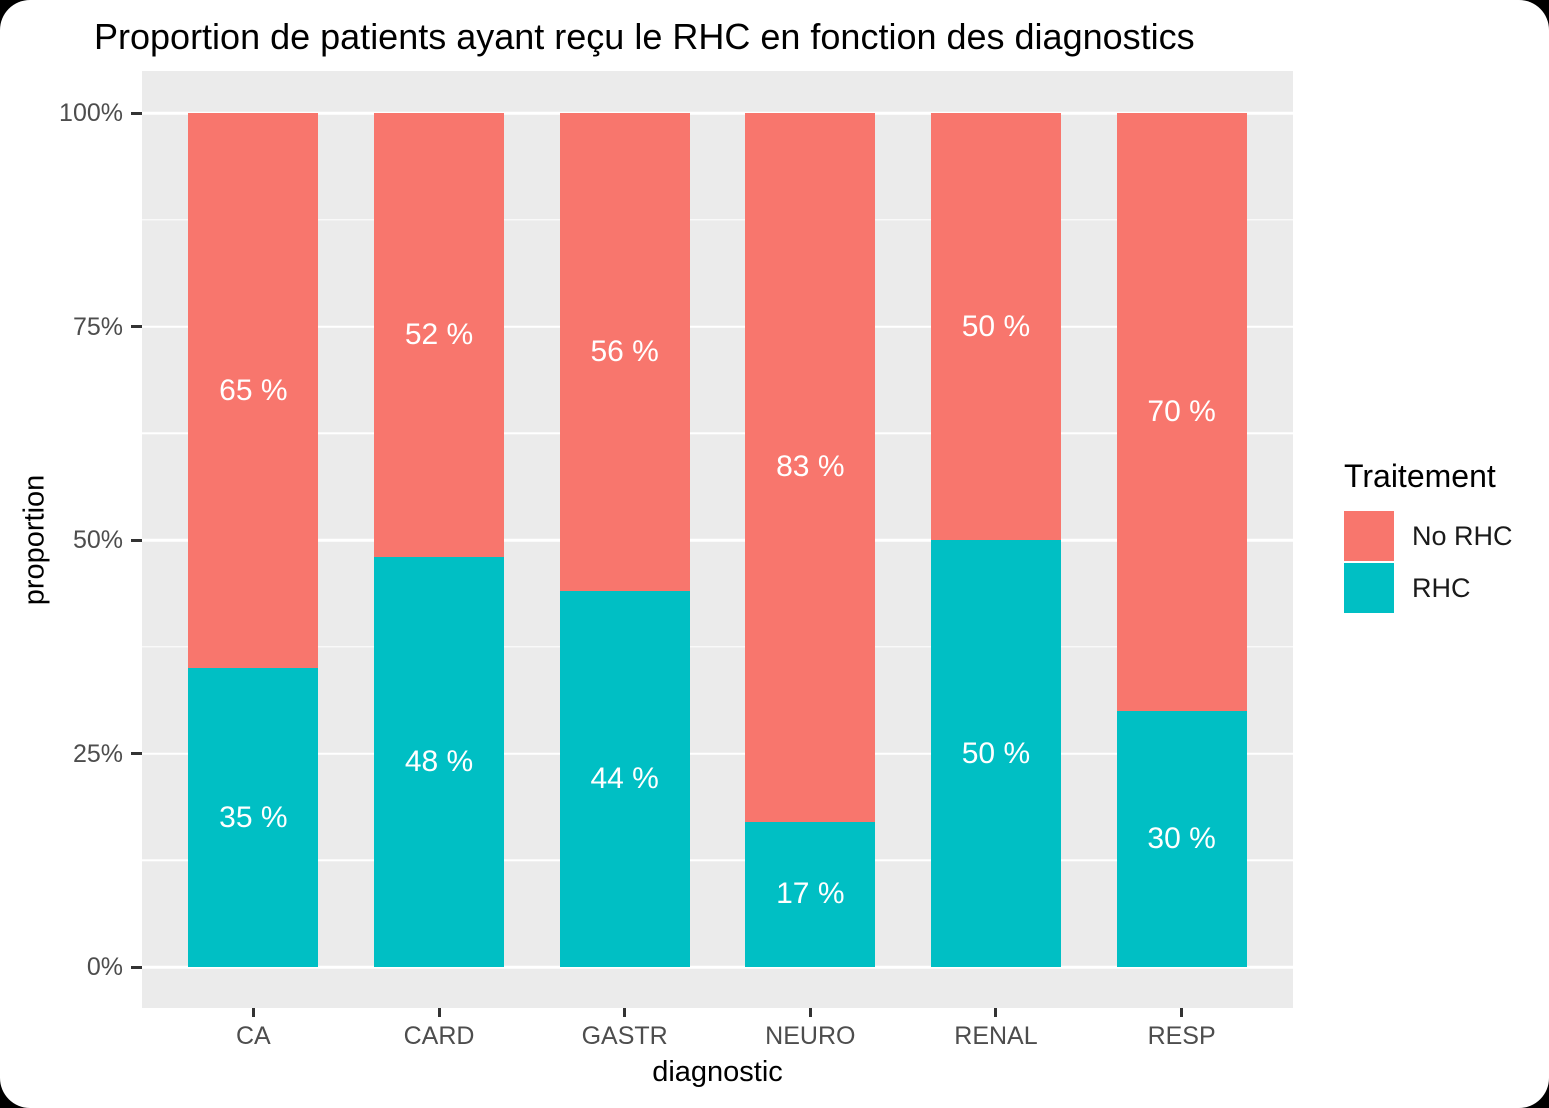 The image size is (1549, 1108). I want to click on bar-segment-rhc: 50 %, so click(995, 753).